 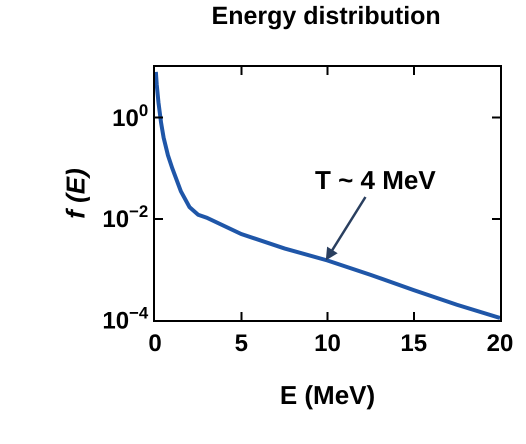 I want to click on y-axis-title: f (E), so click(x=75, y=193).